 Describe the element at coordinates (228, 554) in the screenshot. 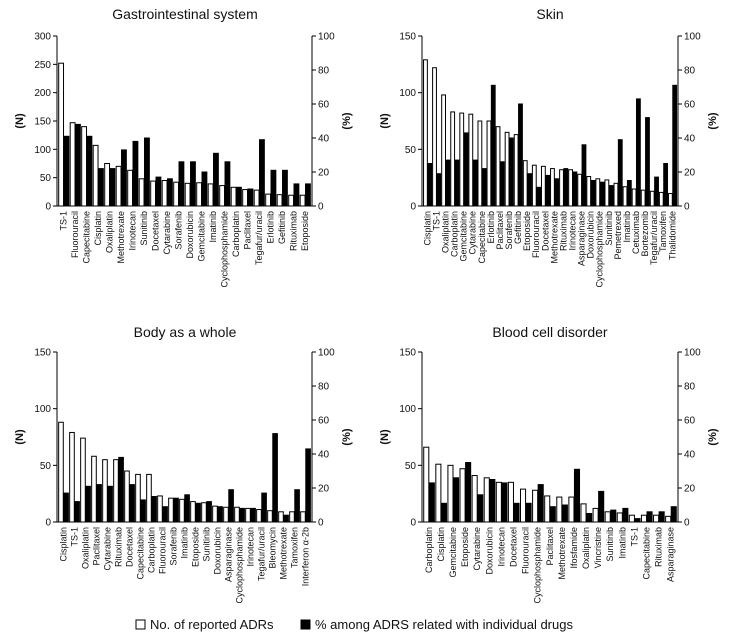

I see `category-label: Asparaginase` at that location.